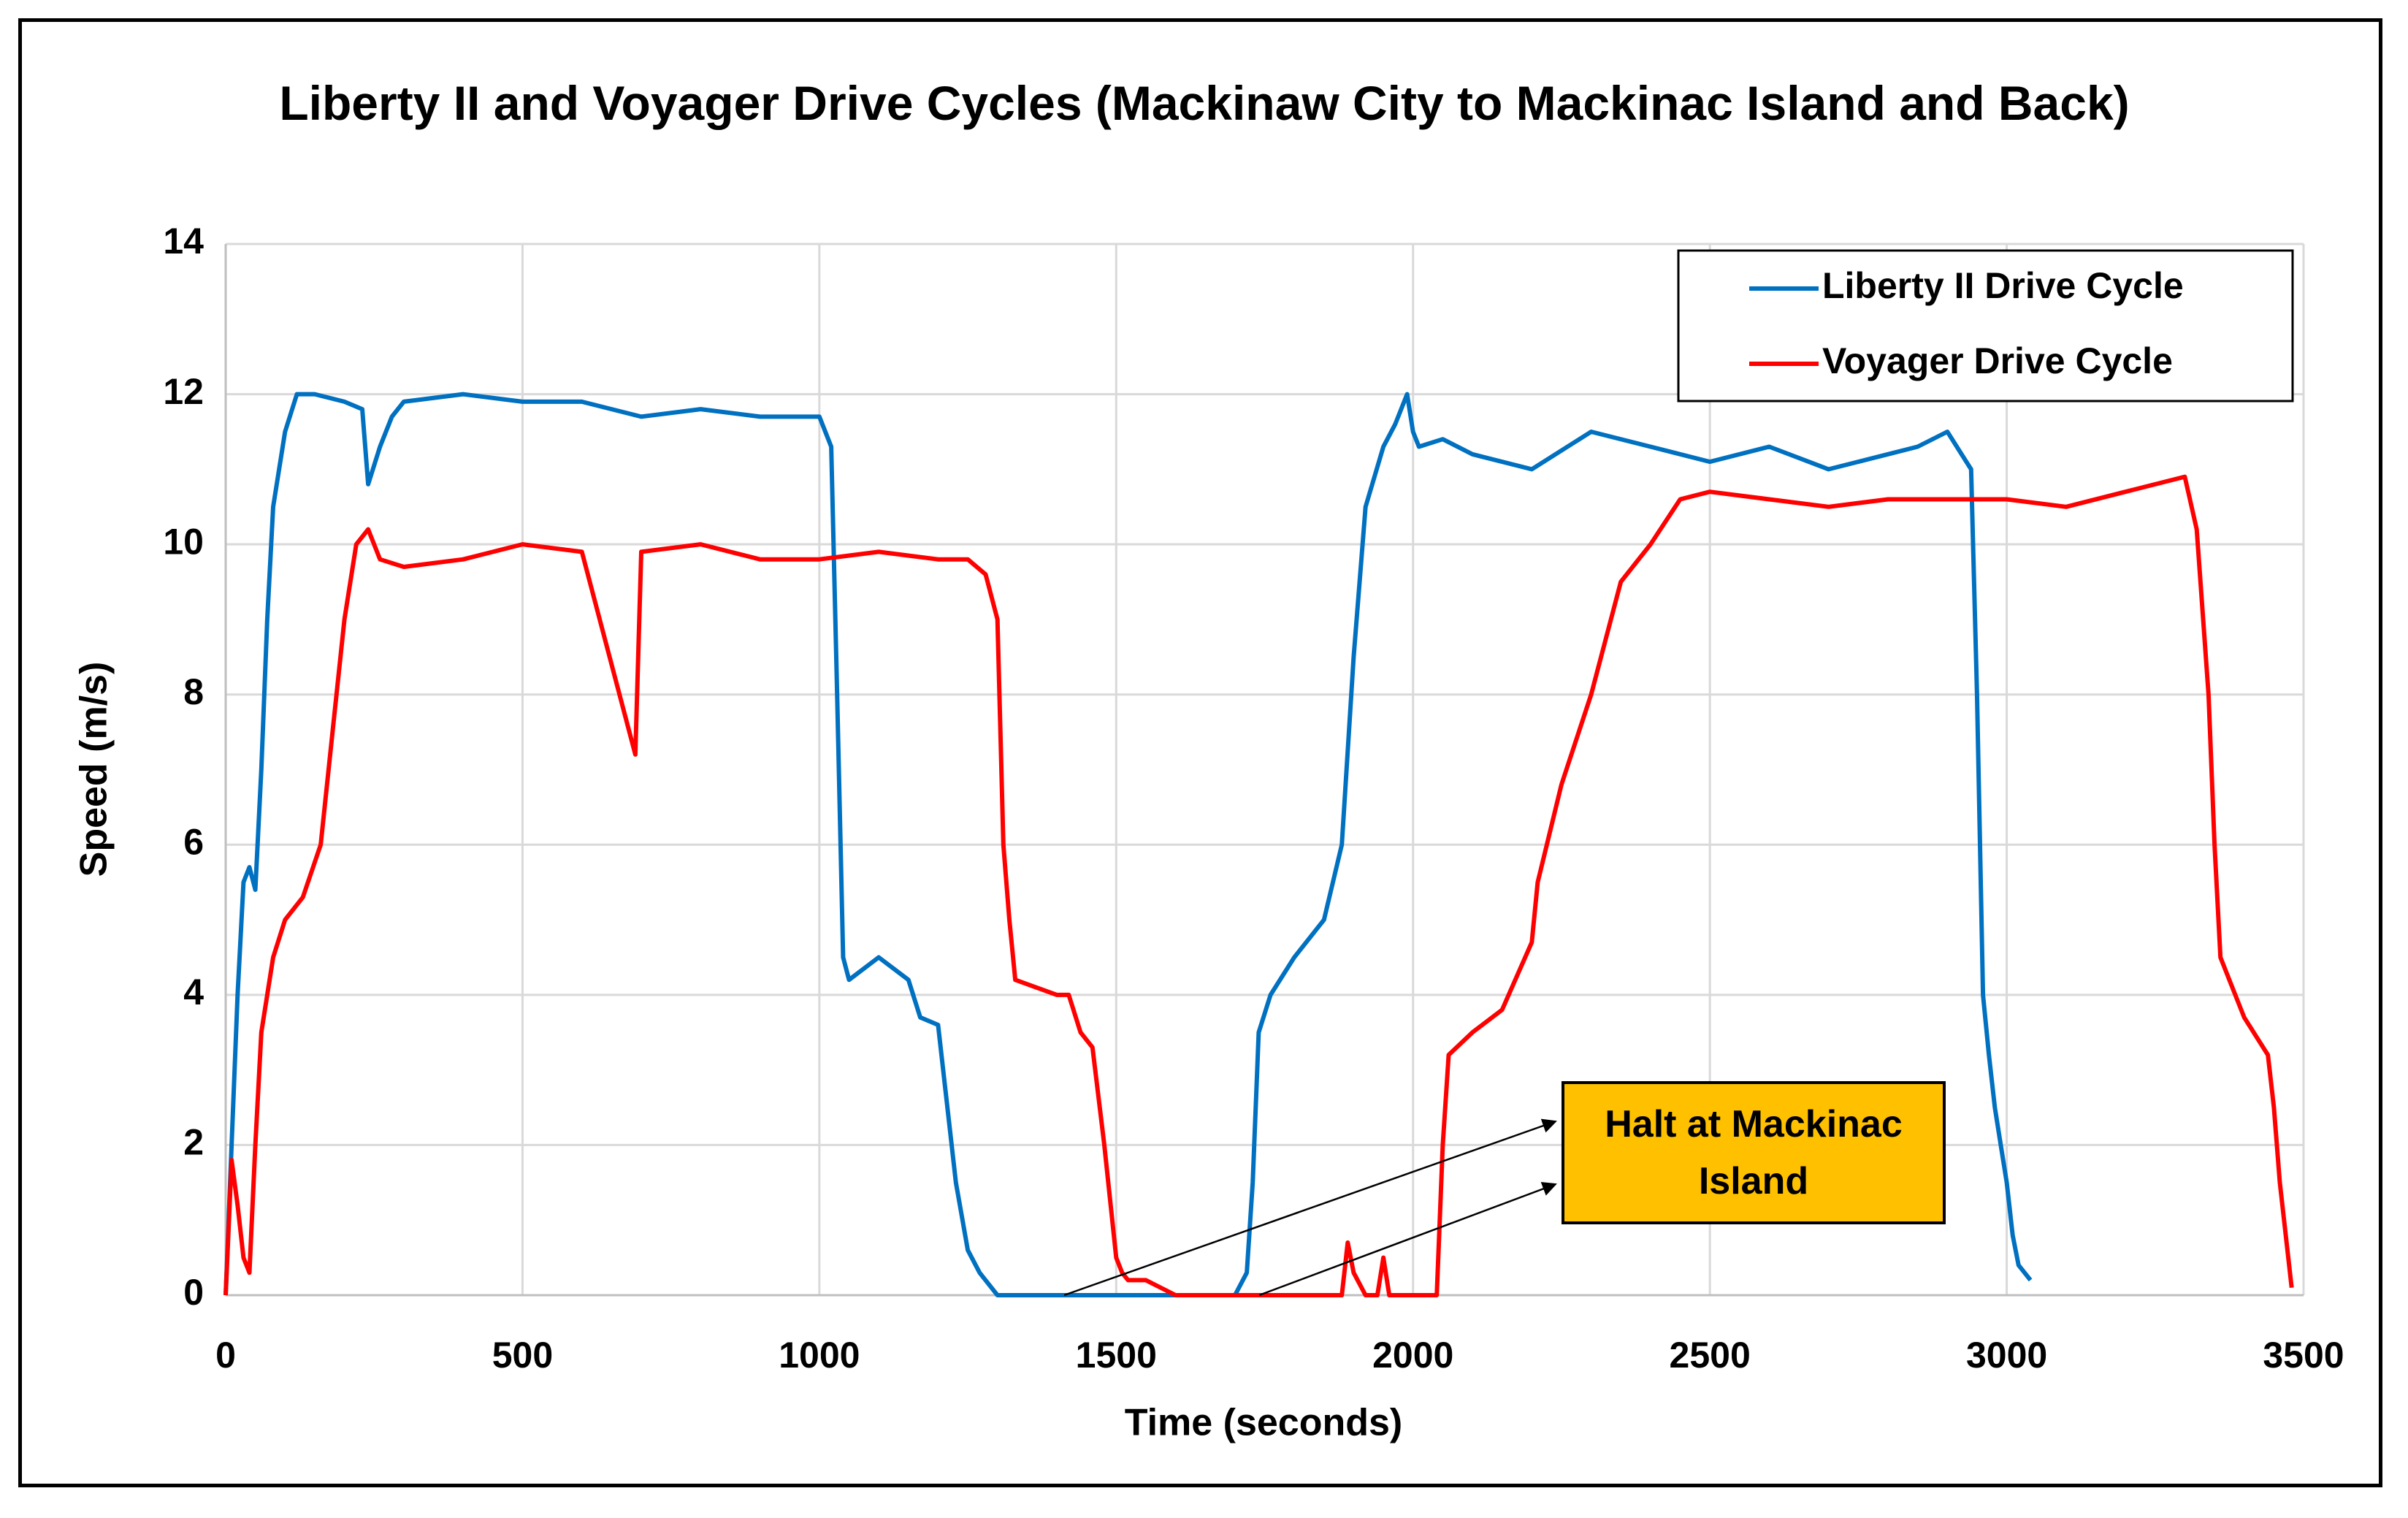 This screenshot has width=2408, height=1518. I want to click on x-tick-label: 2500, so click(1710, 1355).